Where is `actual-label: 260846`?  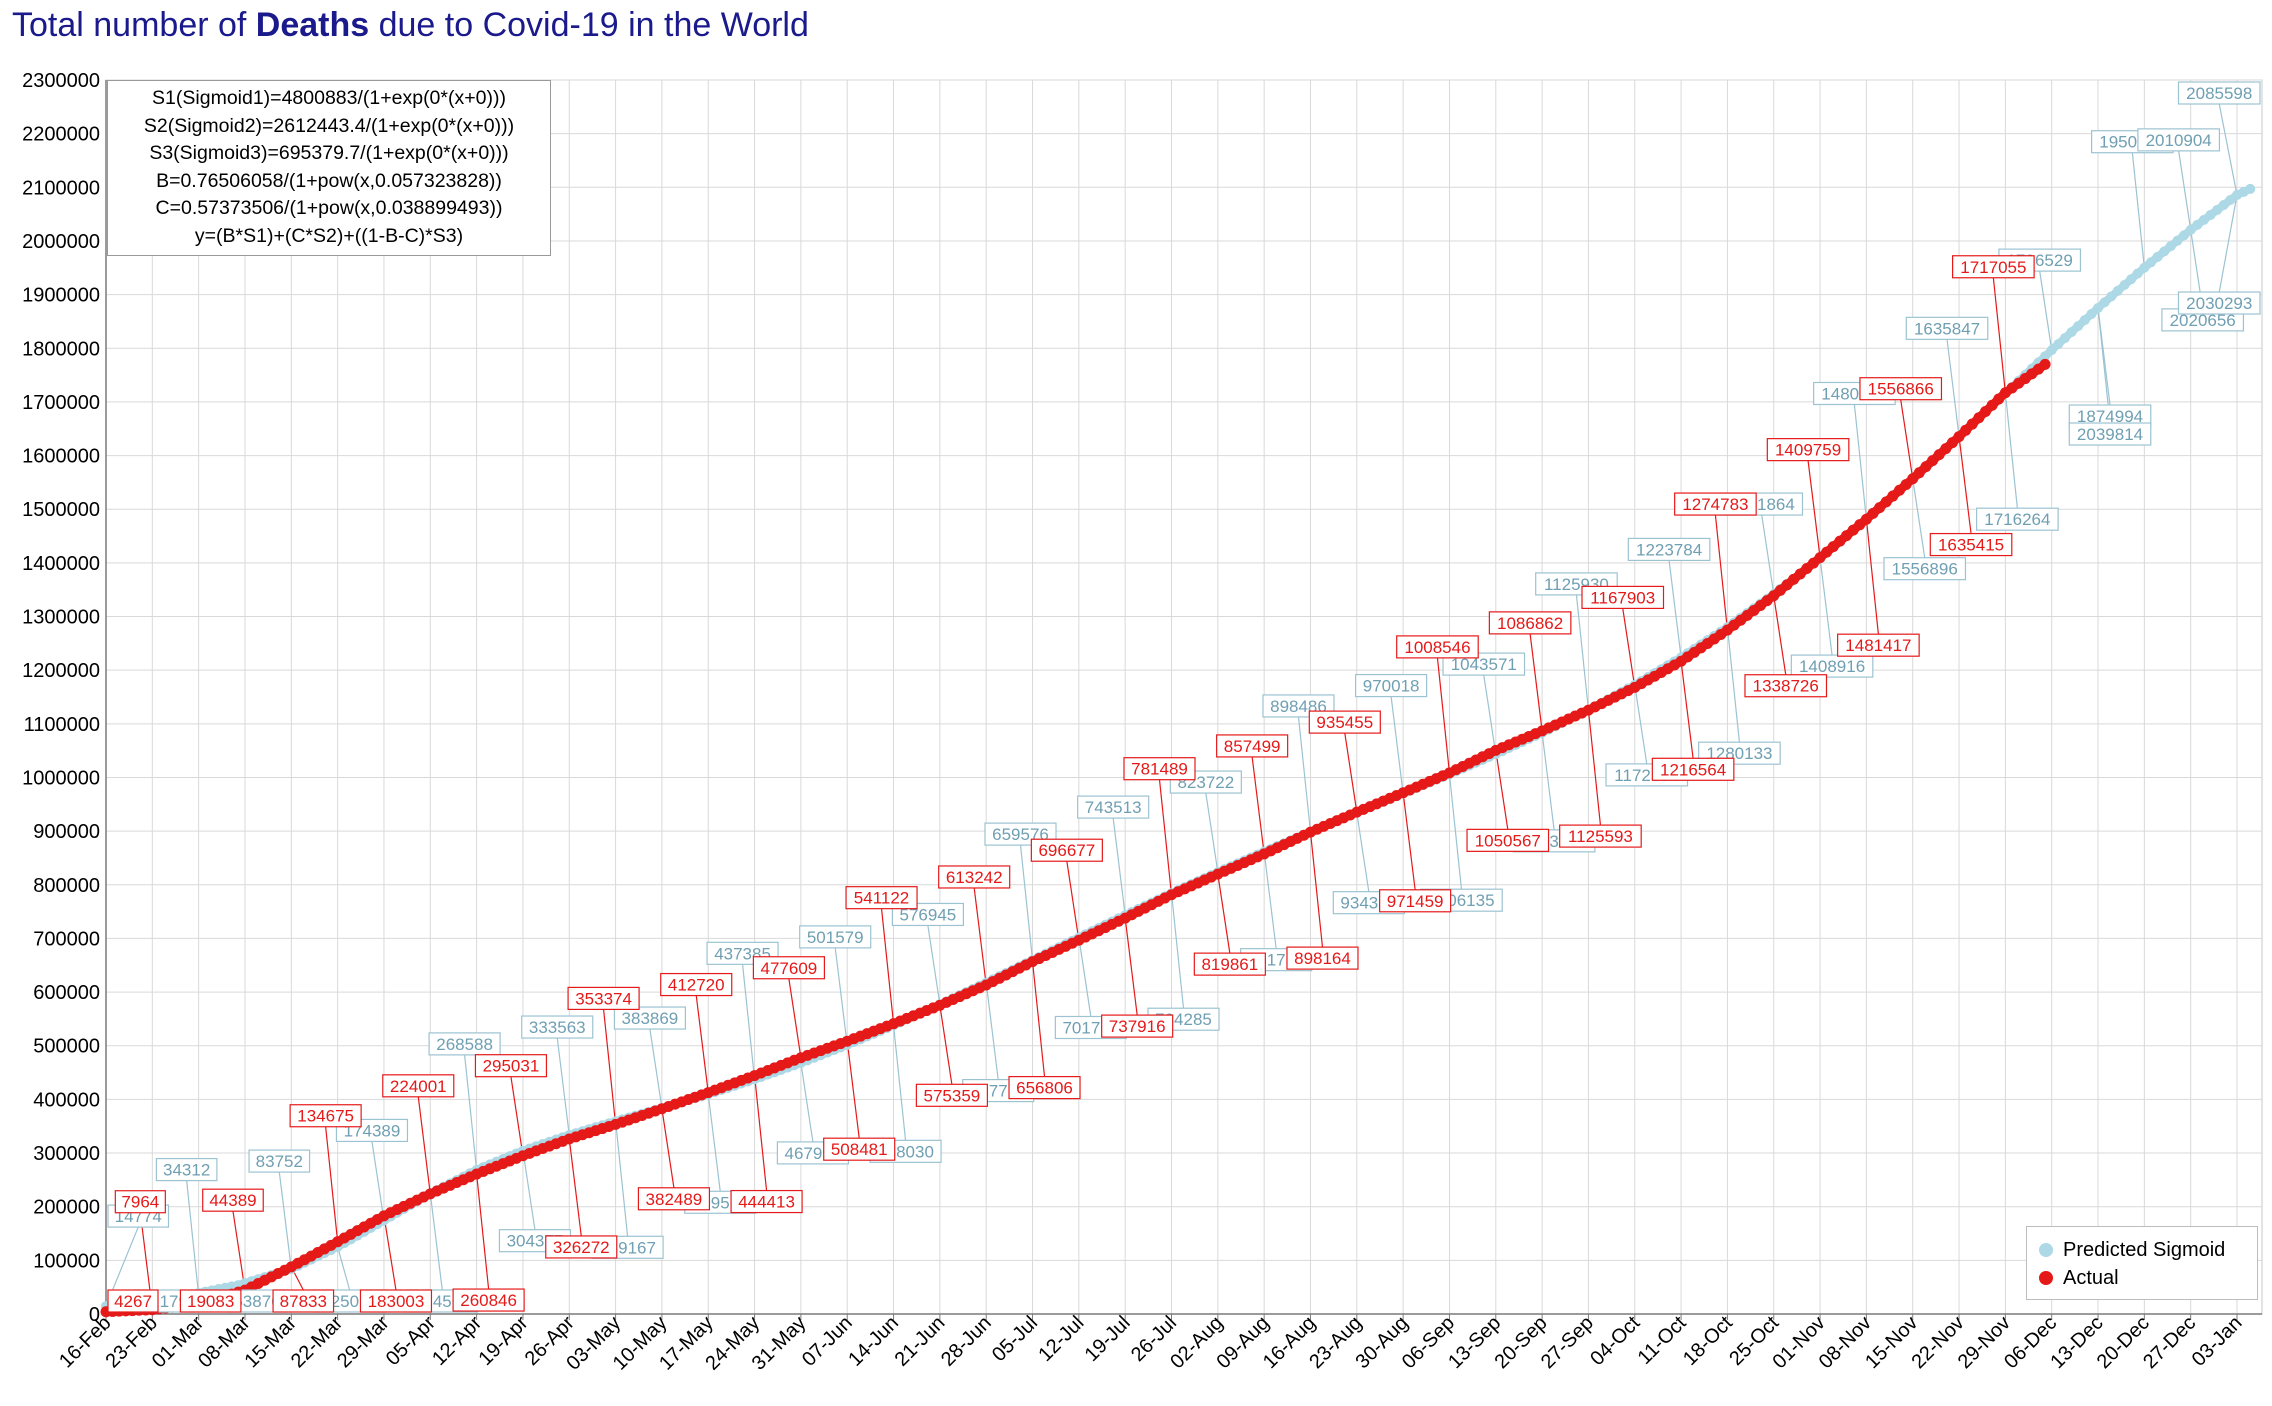 actual-label: 260846 is located at coordinates (488, 1300).